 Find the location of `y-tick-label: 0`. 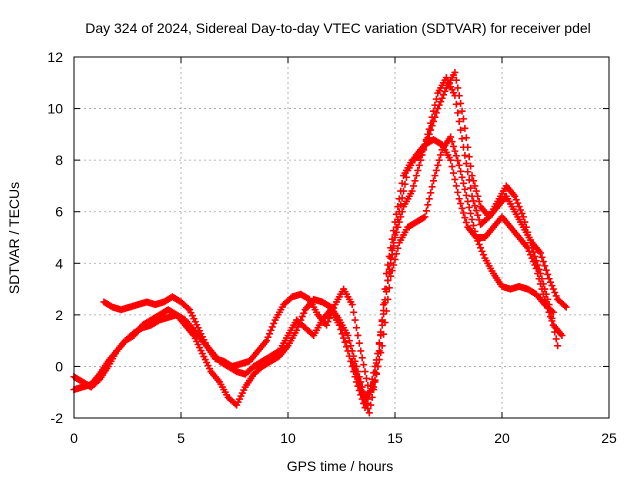

y-tick-label: 0 is located at coordinates (59, 366).